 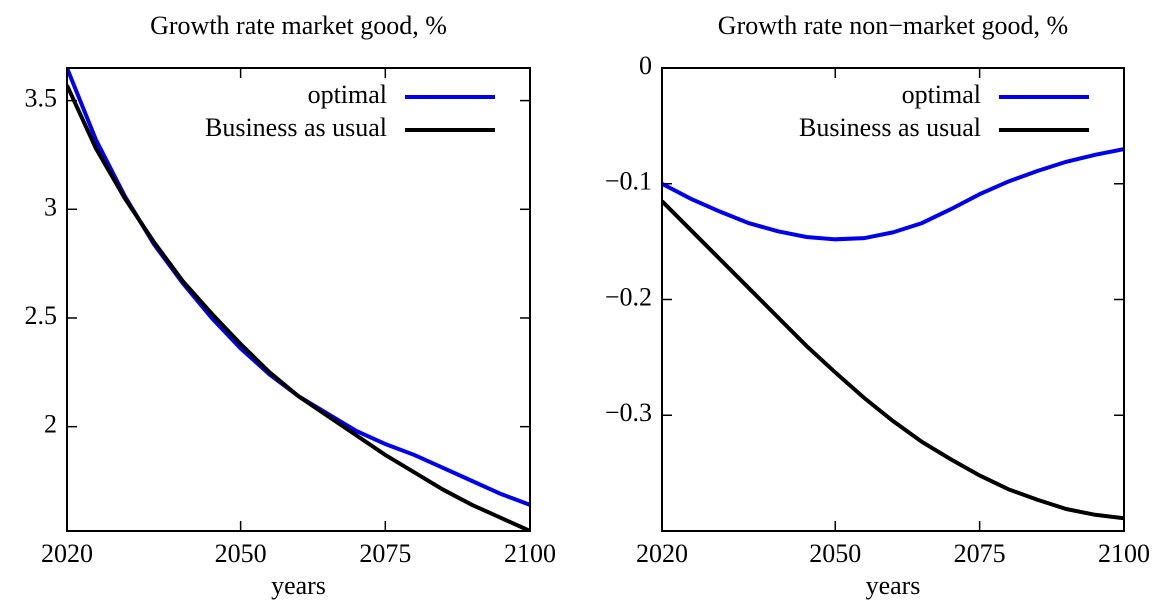 What do you see at coordinates (41, 315) in the screenshot?
I see `y-tick-label: 2.5` at bounding box center [41, 315].